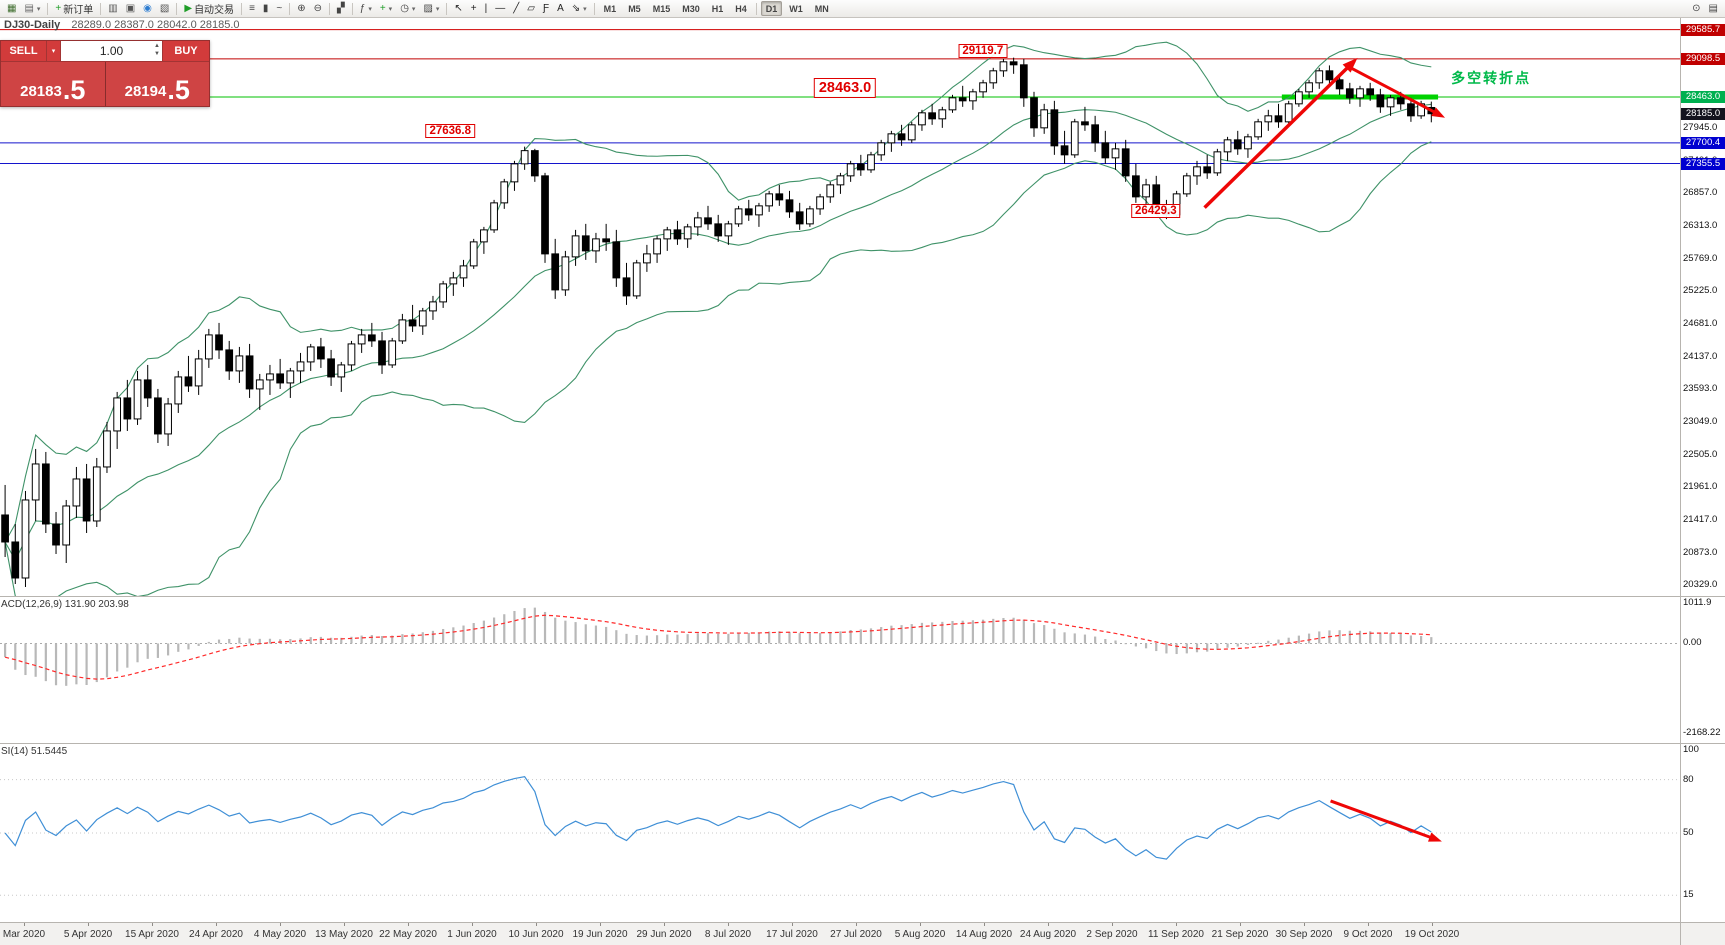  I want to click on price-tick: 23049.0, so click(1700, 421).